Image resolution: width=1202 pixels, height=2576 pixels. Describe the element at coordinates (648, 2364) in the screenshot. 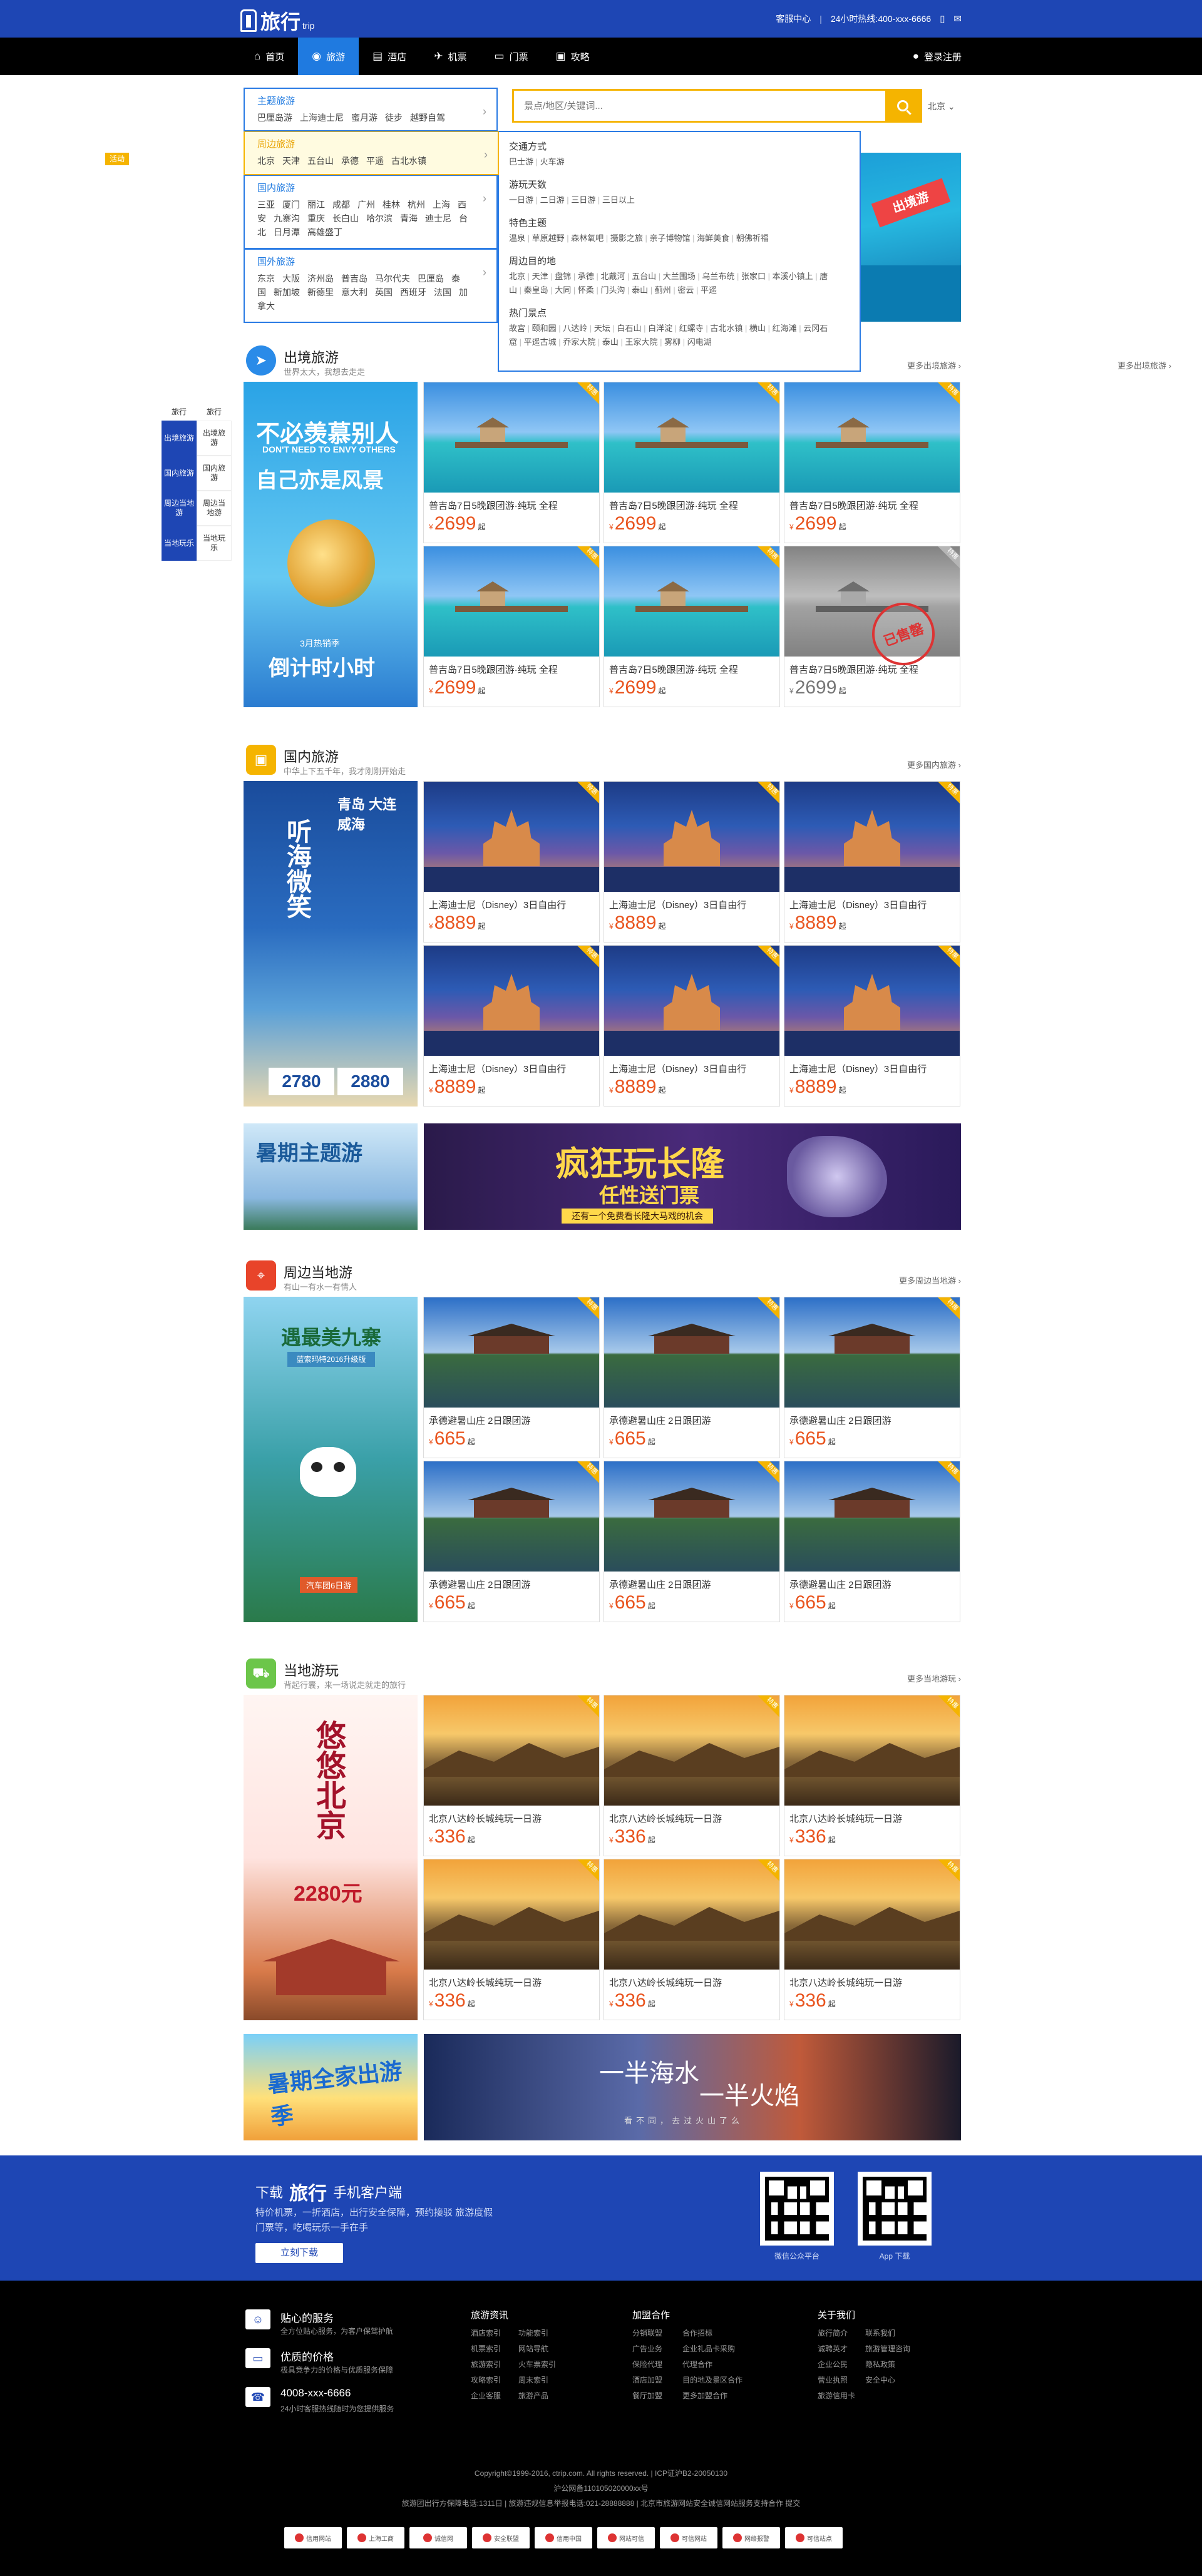

I see `footer-link: 保险代理` at that location.